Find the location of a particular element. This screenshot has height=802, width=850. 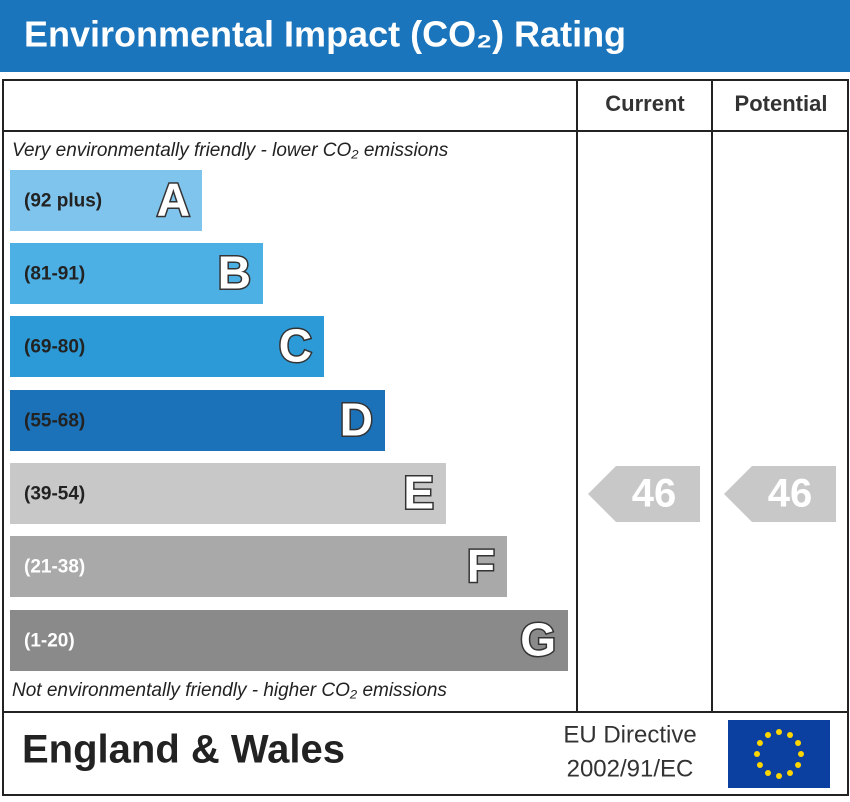

band-letter: E is located at coordinates (418, 493).